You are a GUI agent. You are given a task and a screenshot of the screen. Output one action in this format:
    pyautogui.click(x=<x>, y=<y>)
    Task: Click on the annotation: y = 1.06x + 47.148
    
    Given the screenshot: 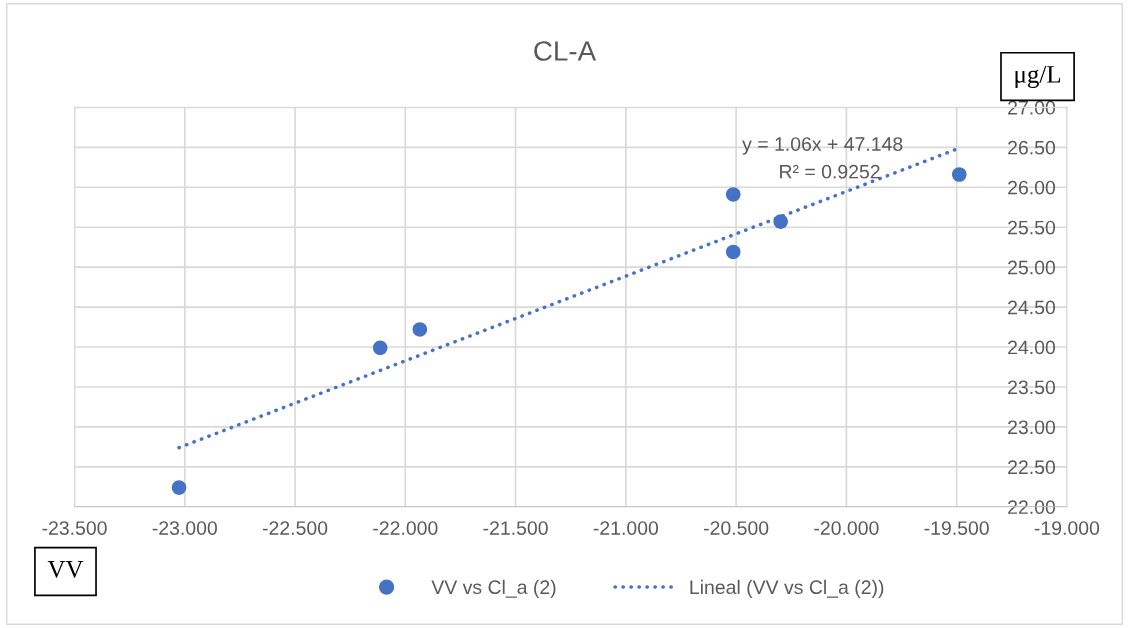 What is the action you would take?
    pyautogui.click(x=822, y=146)
    